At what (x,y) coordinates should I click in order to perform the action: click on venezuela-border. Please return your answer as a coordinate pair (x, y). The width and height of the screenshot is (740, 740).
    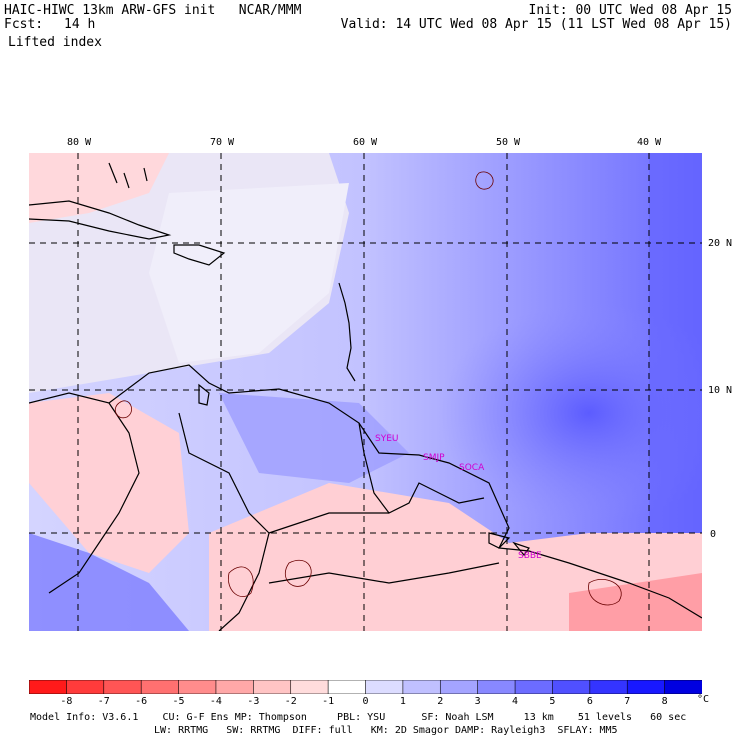
    Looking at the image, I should click on (224, 521).